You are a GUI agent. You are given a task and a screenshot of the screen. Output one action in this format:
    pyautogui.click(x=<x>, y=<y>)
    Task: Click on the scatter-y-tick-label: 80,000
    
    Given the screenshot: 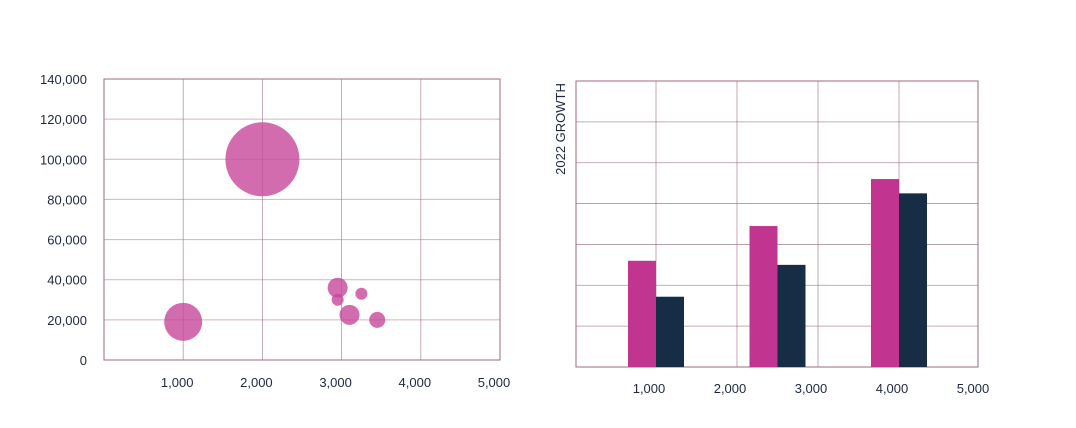 What is the action you would take?
    pyautogui.click(x=67, y=199)
    